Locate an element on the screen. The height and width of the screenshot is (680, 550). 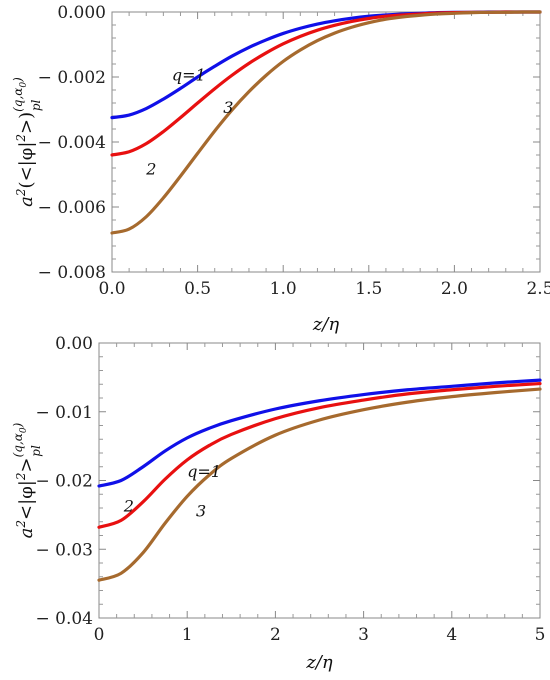
y-tick-label: − 0.002 is located at coordinates (72, 78).